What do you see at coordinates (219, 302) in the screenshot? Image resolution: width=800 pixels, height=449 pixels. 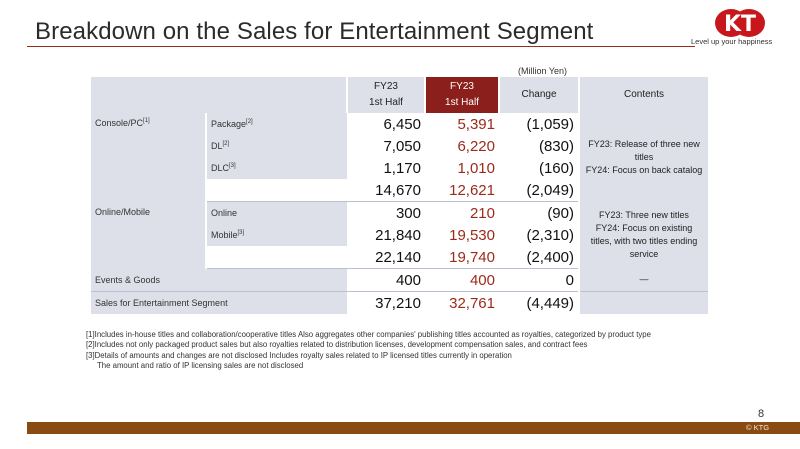 I see `row-label-total: Sales for Entertainment Segment` at bounding box center [219, 302].